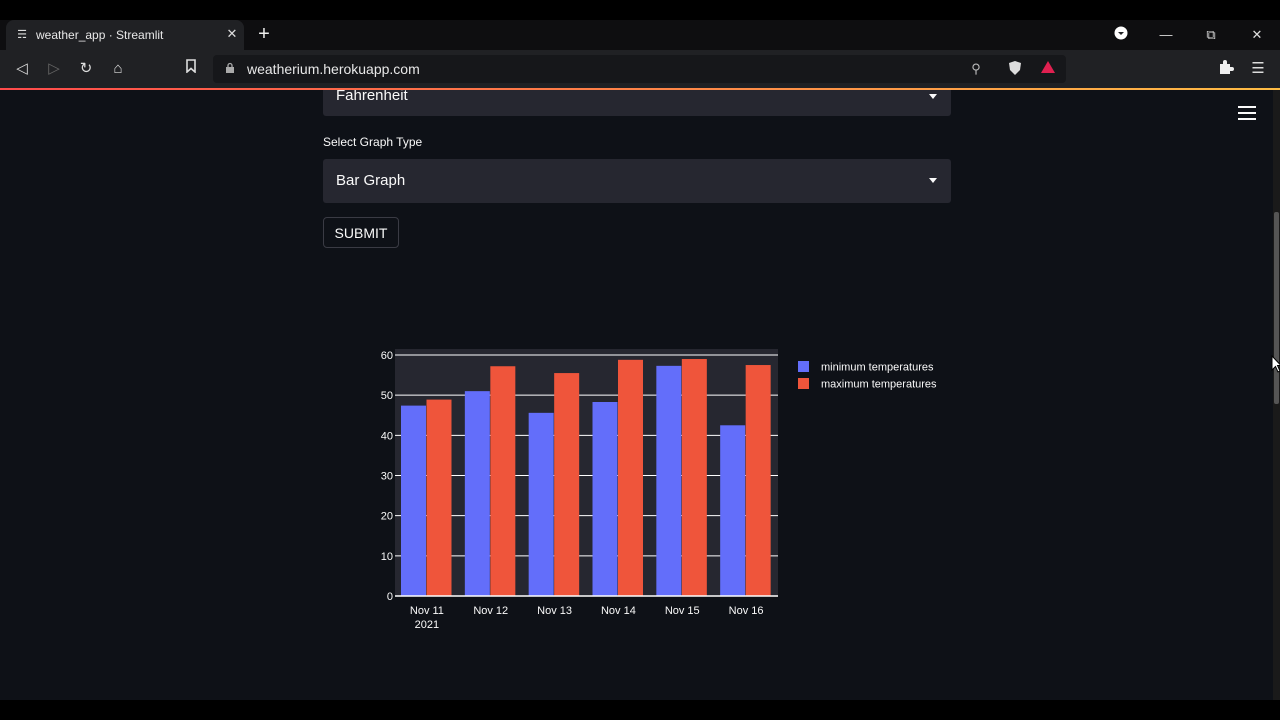 Image resolution: width=1280 pixels, height=720 pixels. Describe the element at coordinates (640, 89) in the screenshot. I see `streamlit-header-decoration` at that location.